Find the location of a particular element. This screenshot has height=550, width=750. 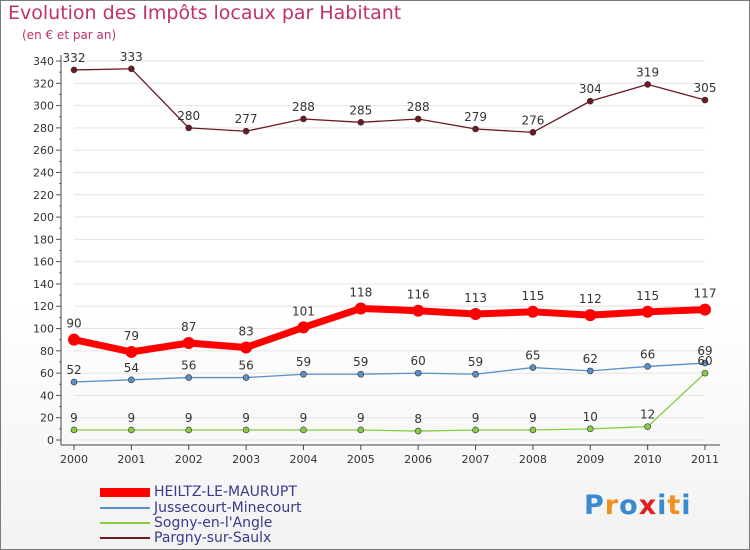

data-label: 276 is located at coordinates (532, 120).